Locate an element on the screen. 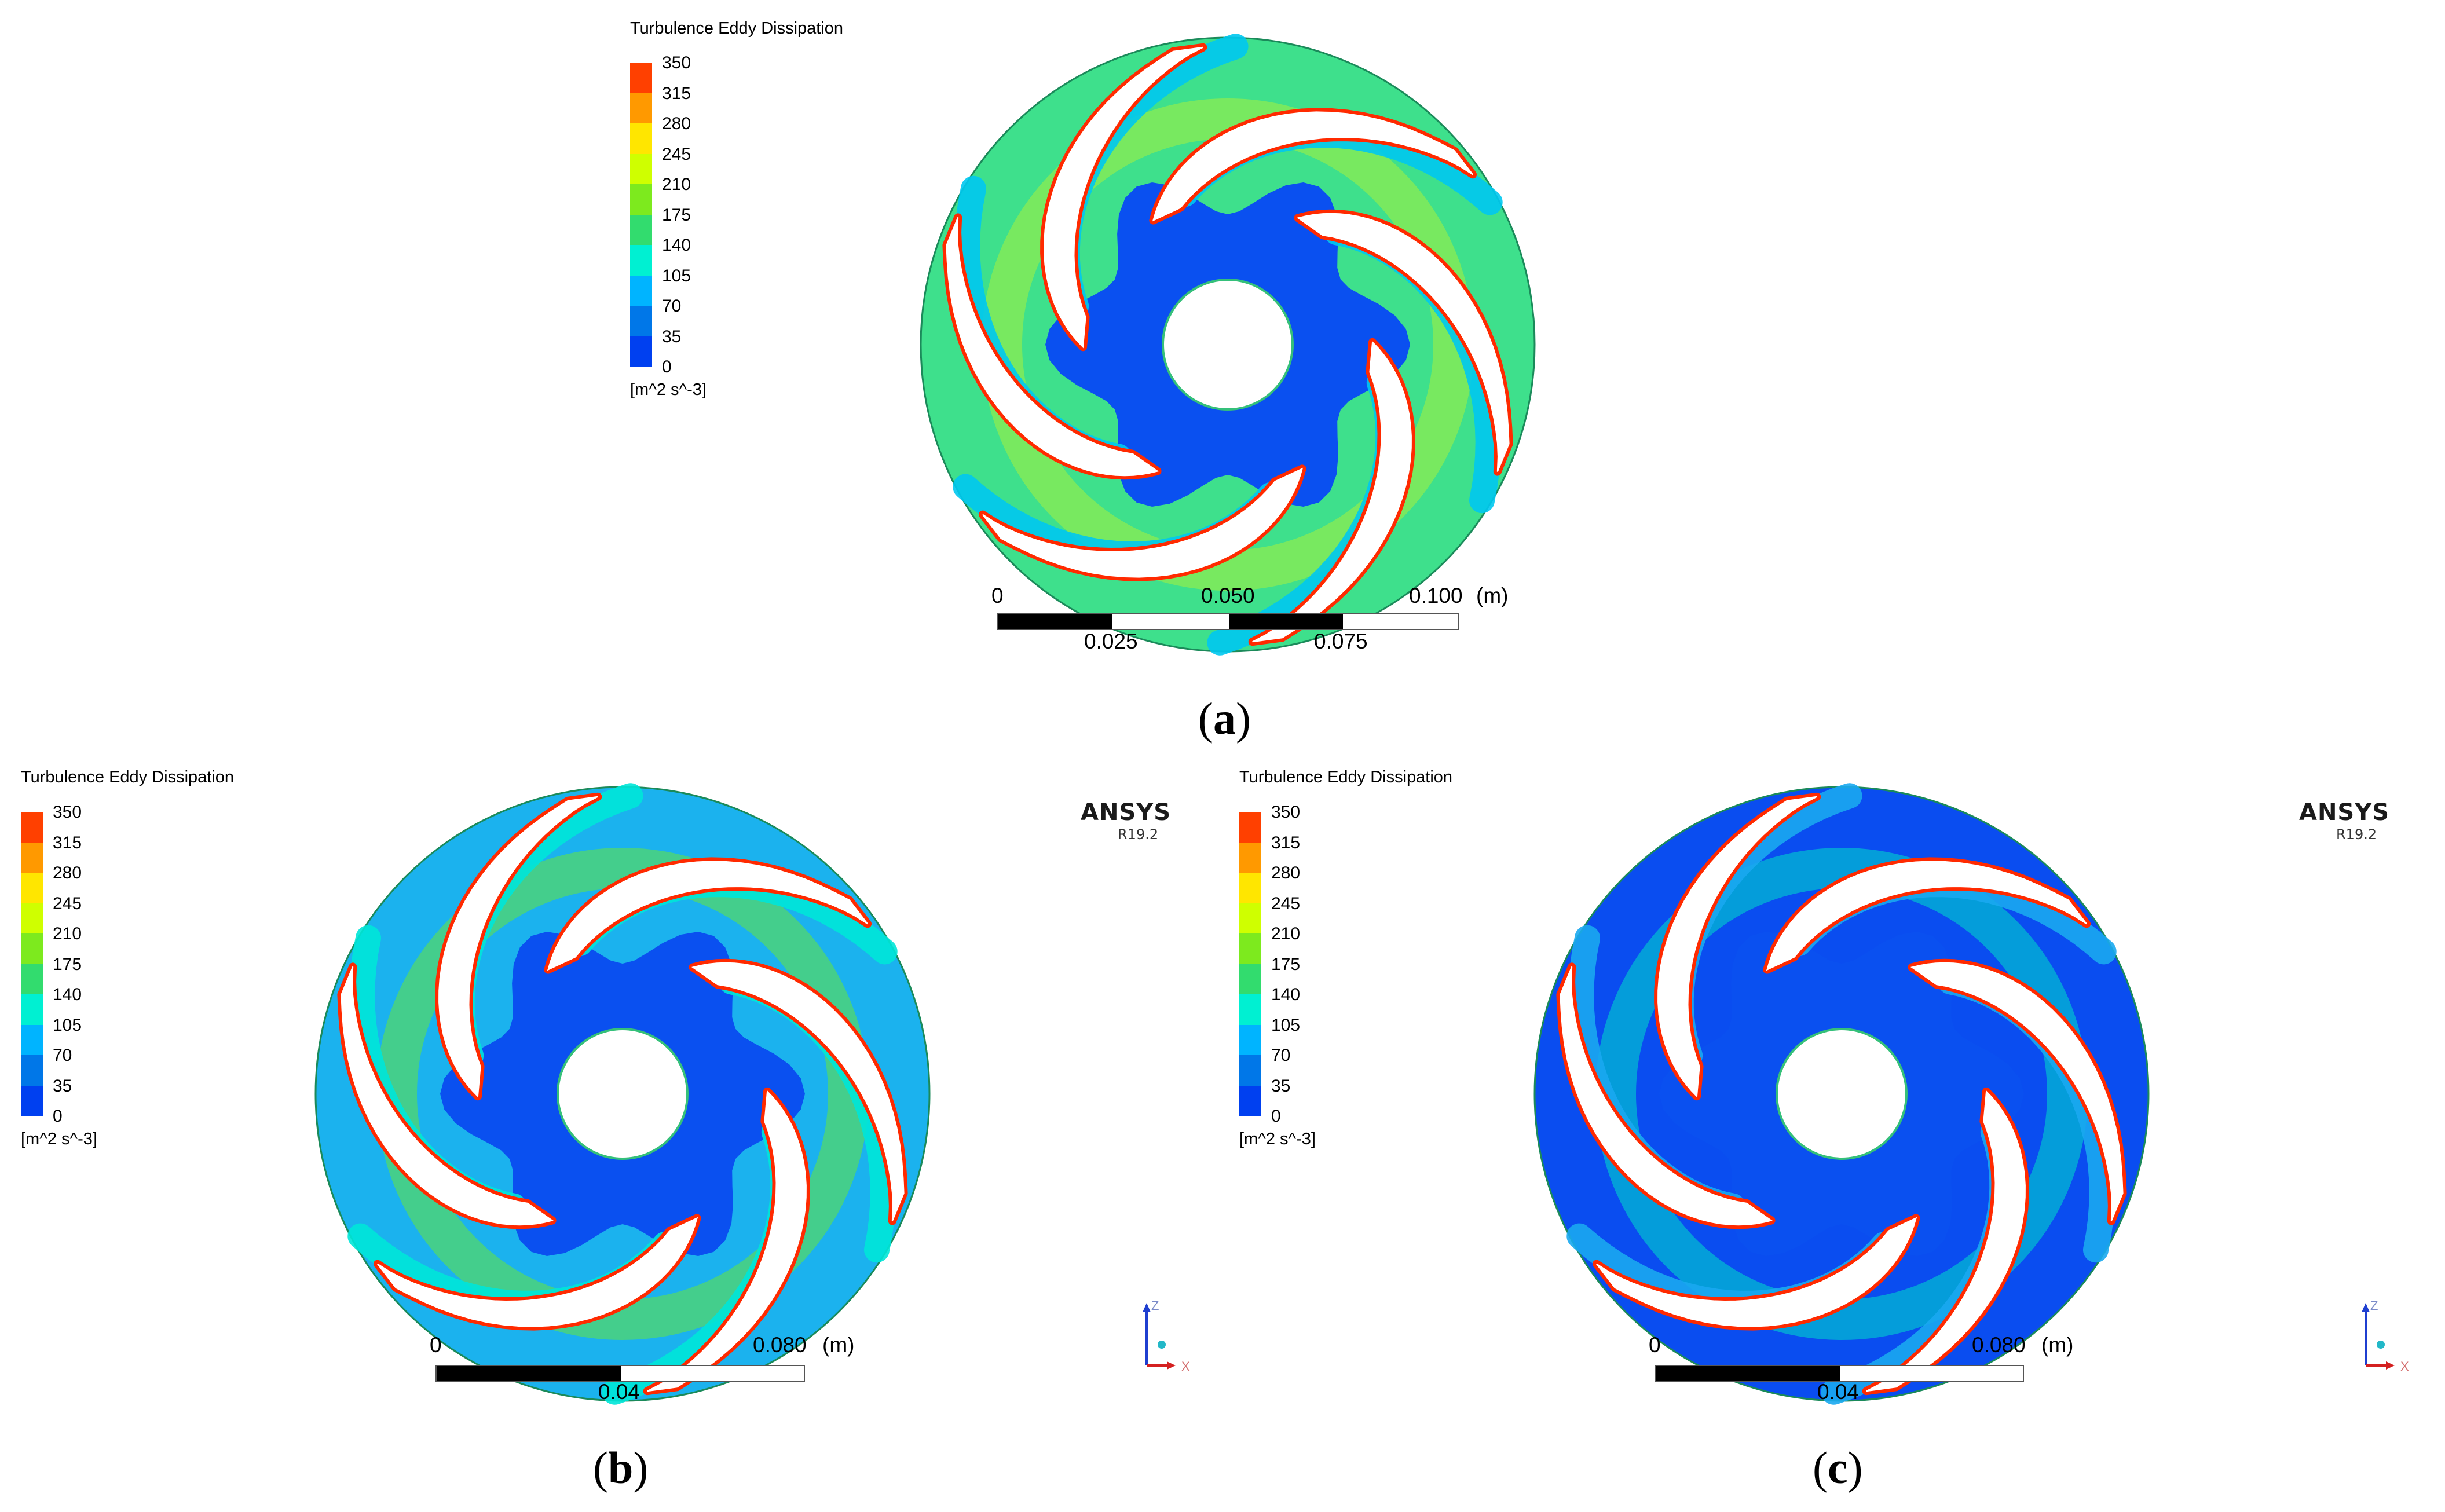 Image resolution: width=2445 pixels, height=1512 pixels. scale-label: 0.025 is located at coordinates (1111, 641).